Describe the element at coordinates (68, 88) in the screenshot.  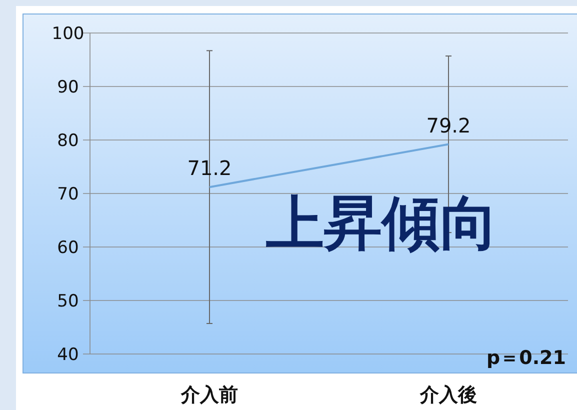
I see `y-tick-label: 90` at that location.